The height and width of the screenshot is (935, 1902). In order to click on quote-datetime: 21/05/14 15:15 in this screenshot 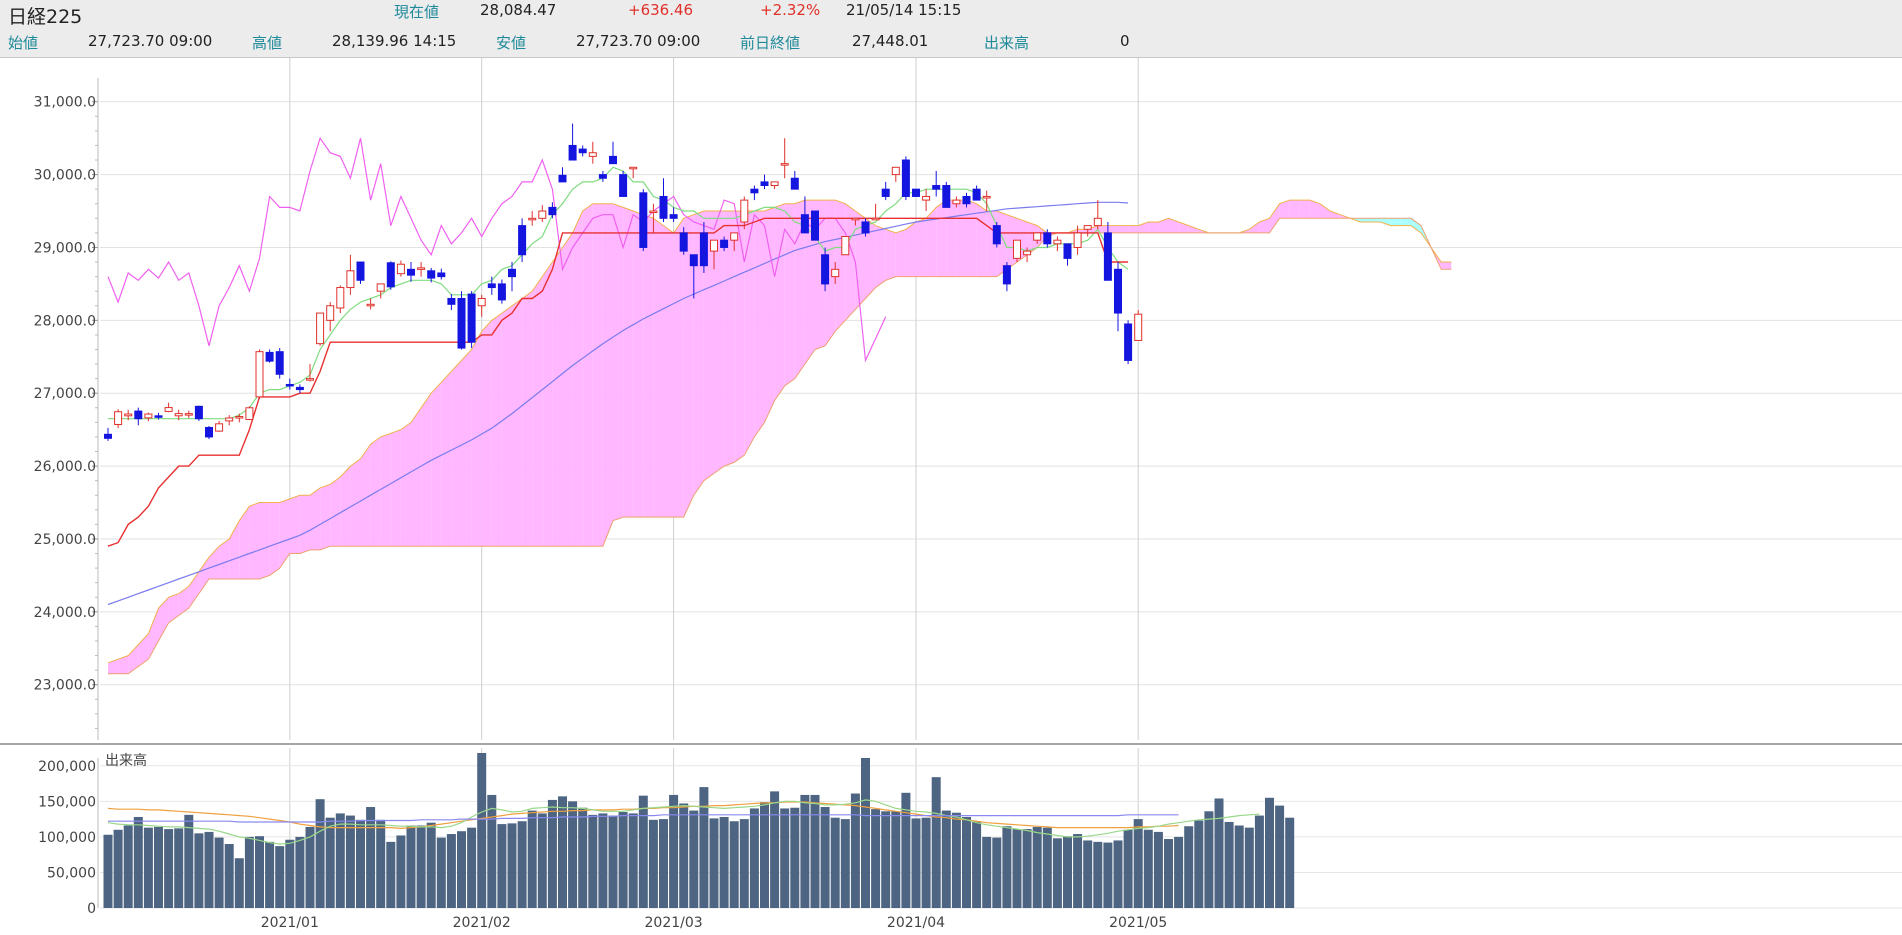, I will do `click(904, 10)`.